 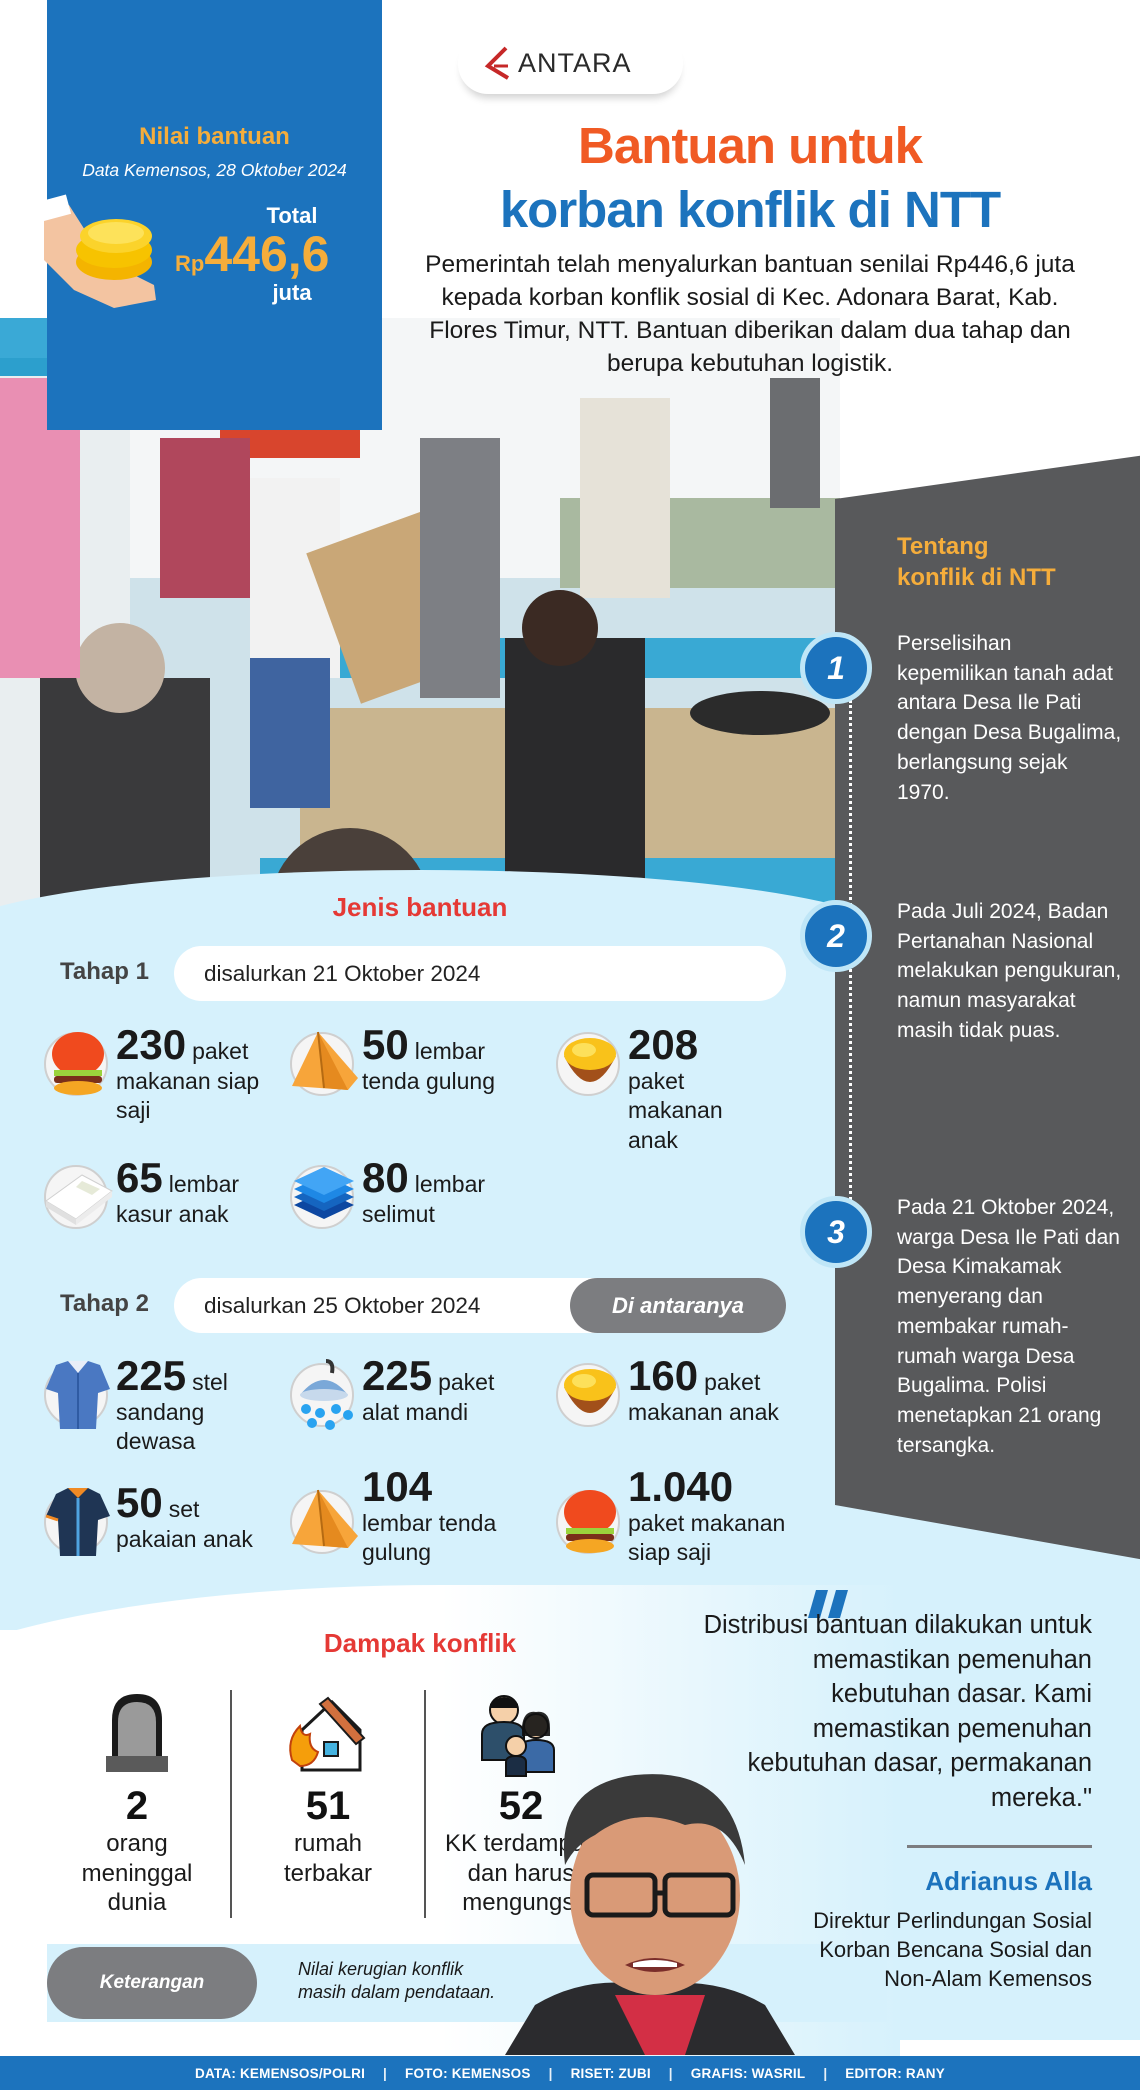 I want to click on aid-unit: set, so click(x=184, y=1509).